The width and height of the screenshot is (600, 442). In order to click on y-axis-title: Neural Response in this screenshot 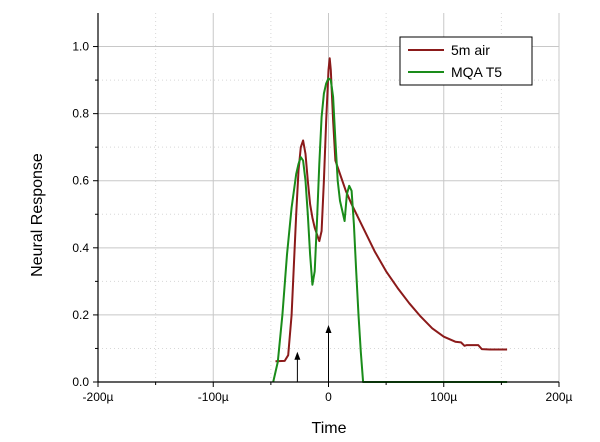, I will do `click(37, 215)`.